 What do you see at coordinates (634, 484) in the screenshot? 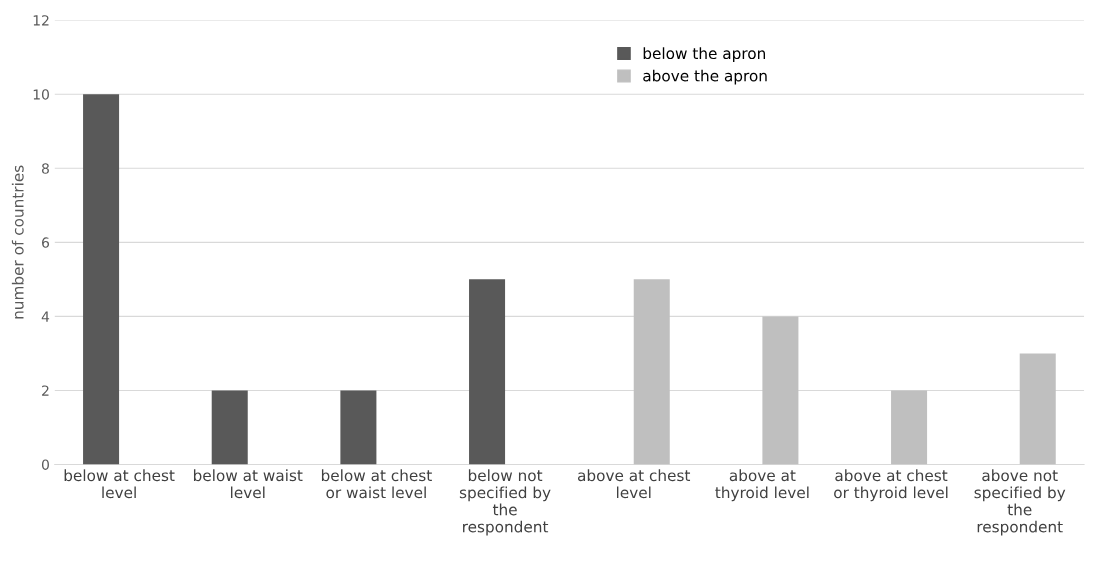
I see `x-tick-label: above at chest level` at bounding box center [634, 484].